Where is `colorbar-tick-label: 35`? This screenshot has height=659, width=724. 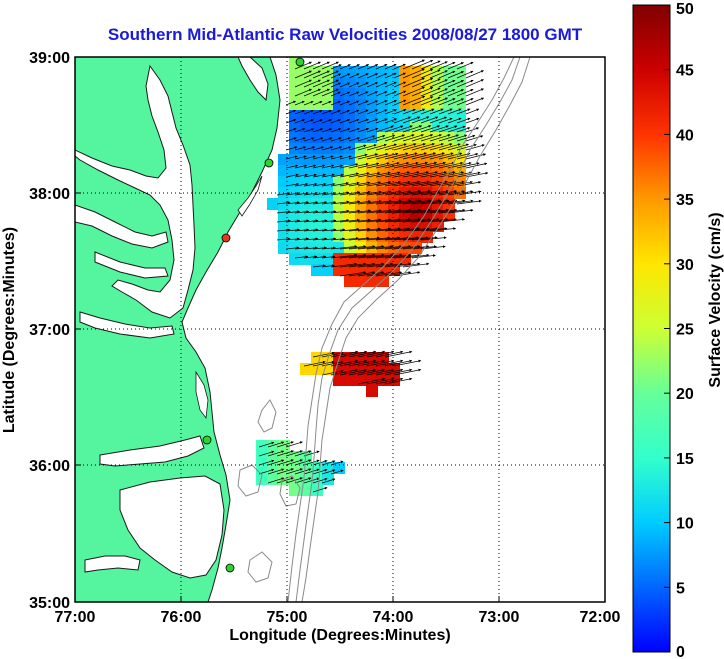
colorbar-tick-label: 35 is located at coordinates (685, 200).